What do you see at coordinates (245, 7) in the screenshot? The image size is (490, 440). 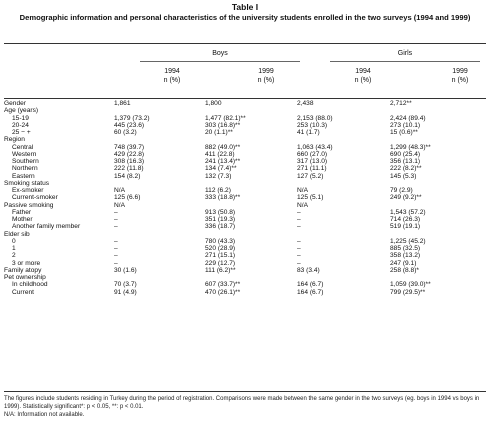 I see `table-label: Table I` at bounding box center [245, 7].